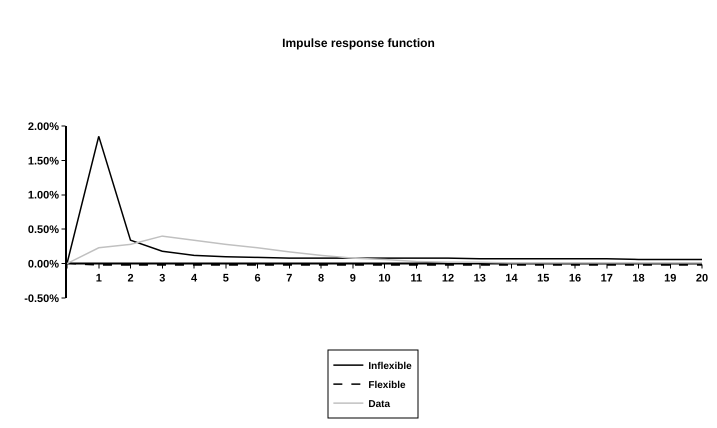 Image resolution: width=717 pixels, height=428 pixels. What do you see at coordinates (543, 278) in the screenshot?
I see `x-tick-label: 15` at bounding box center [543, 278].